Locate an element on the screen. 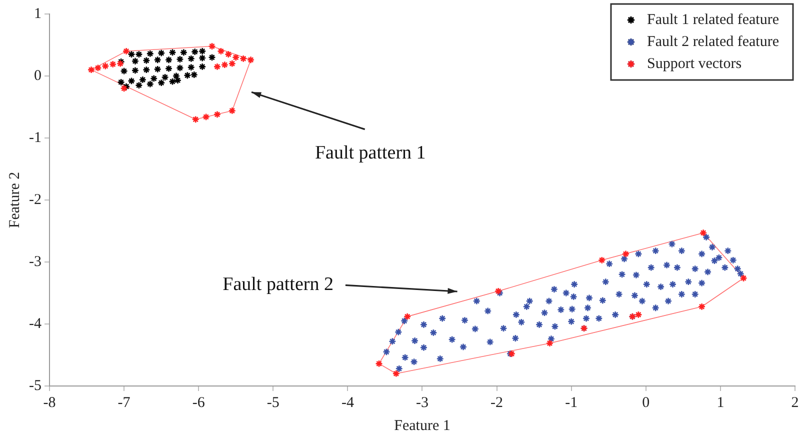 This screenshot has height=437, width=809. annotation: Fault pattern 1 is located at coordinates (370, 153).